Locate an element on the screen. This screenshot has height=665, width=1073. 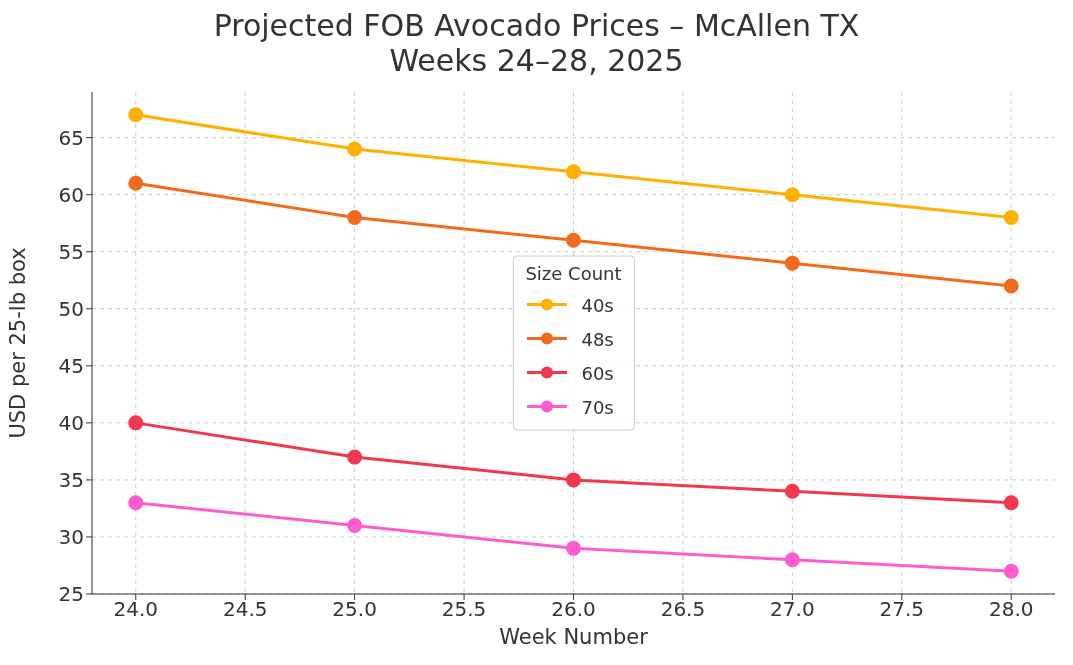
y-tick-label: 30 is located at coordinates (71, 537).